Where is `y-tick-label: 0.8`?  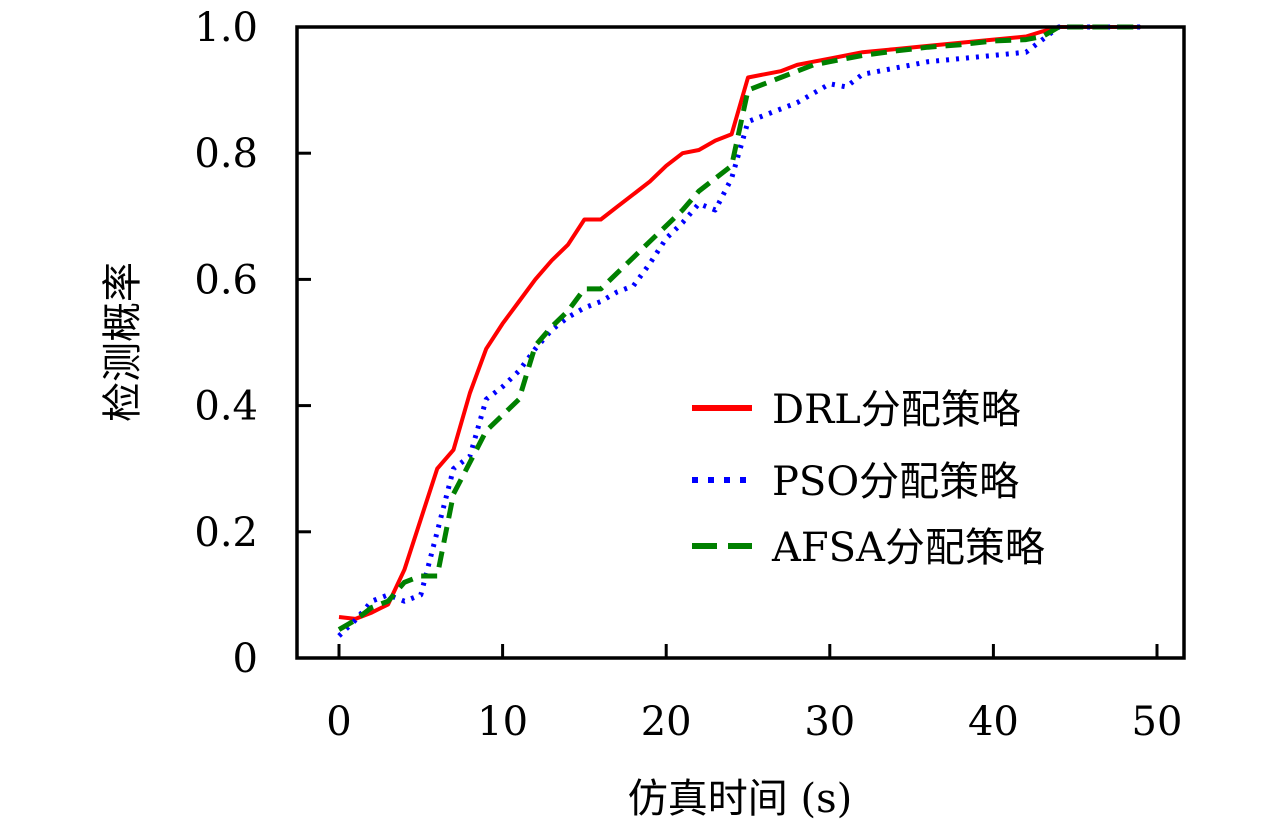
y-tick-label: 0.8 is located at coordinates (226, 154).